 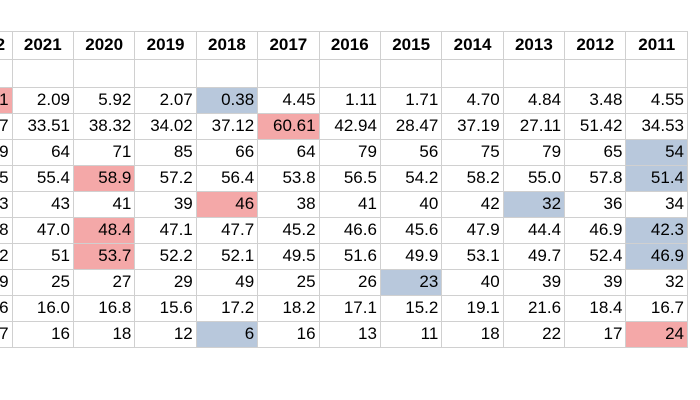 I want to click on data-cell: 3.48, so click(x=595, y=100).